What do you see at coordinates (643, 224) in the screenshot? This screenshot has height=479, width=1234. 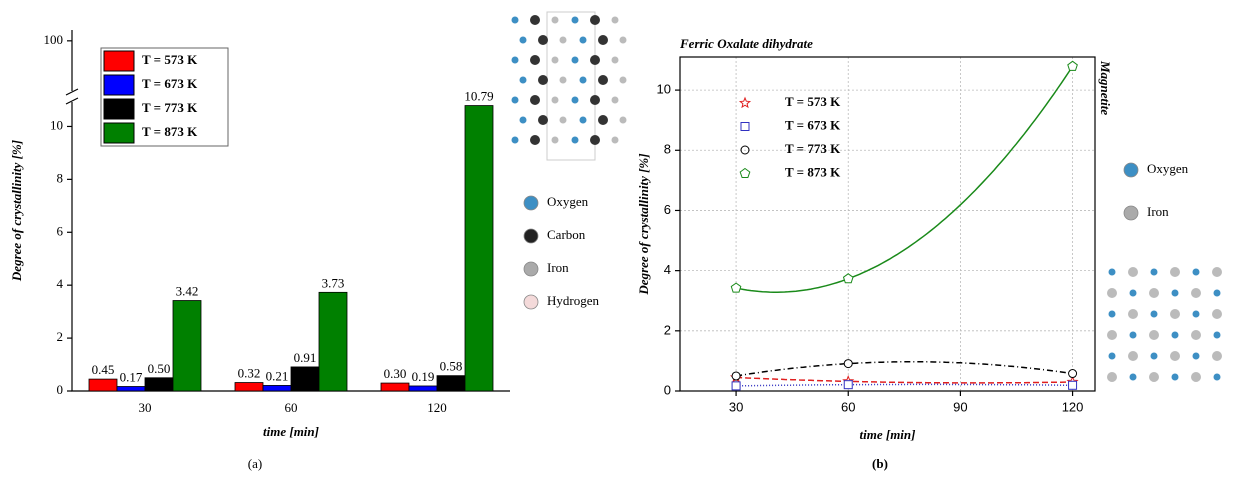 I see `y-axis-label: Degree of crystallinity [%]` at bounding box center [643, 224].